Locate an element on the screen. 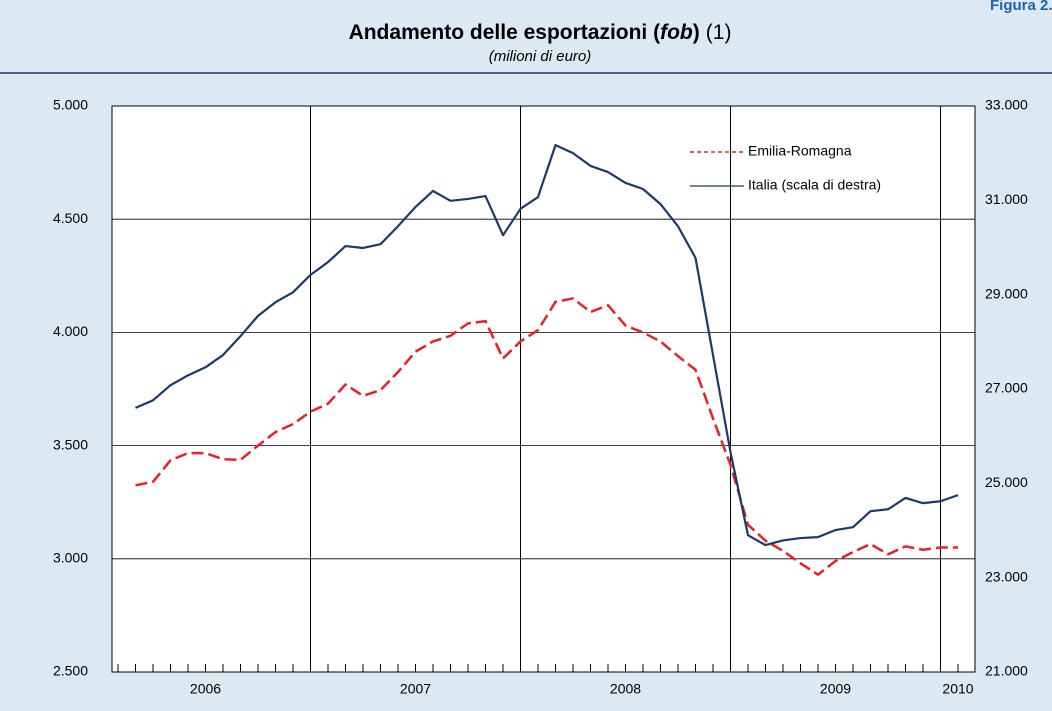 The image size is (1052, 711). y2-tick-label: 21.000 is located at coordinates (1006, 671).